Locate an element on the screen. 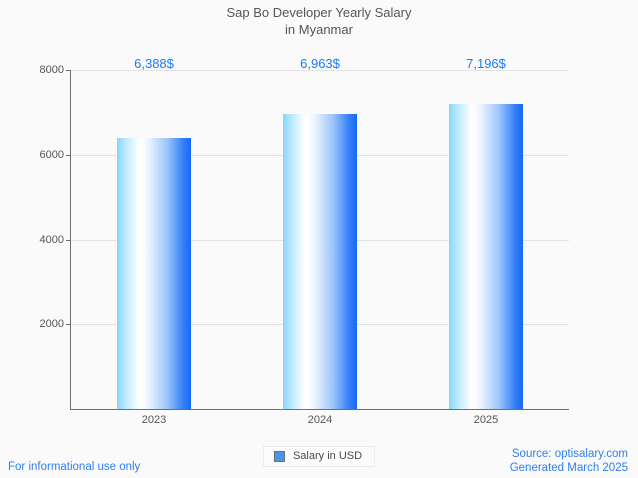 The image size is (638, 478). bar-2024 is located at coordinates (320, 261).